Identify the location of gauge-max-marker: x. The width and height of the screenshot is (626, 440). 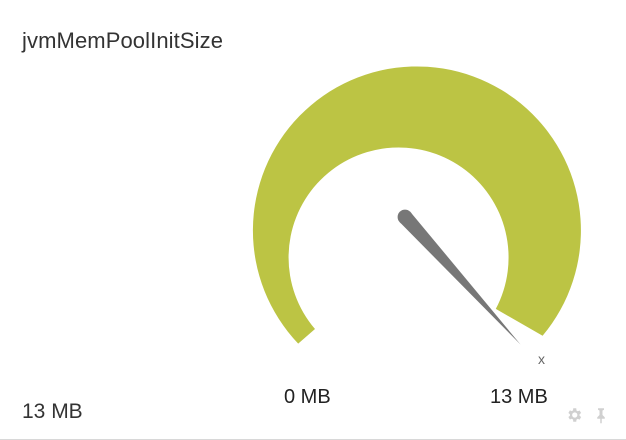
(541, 359).